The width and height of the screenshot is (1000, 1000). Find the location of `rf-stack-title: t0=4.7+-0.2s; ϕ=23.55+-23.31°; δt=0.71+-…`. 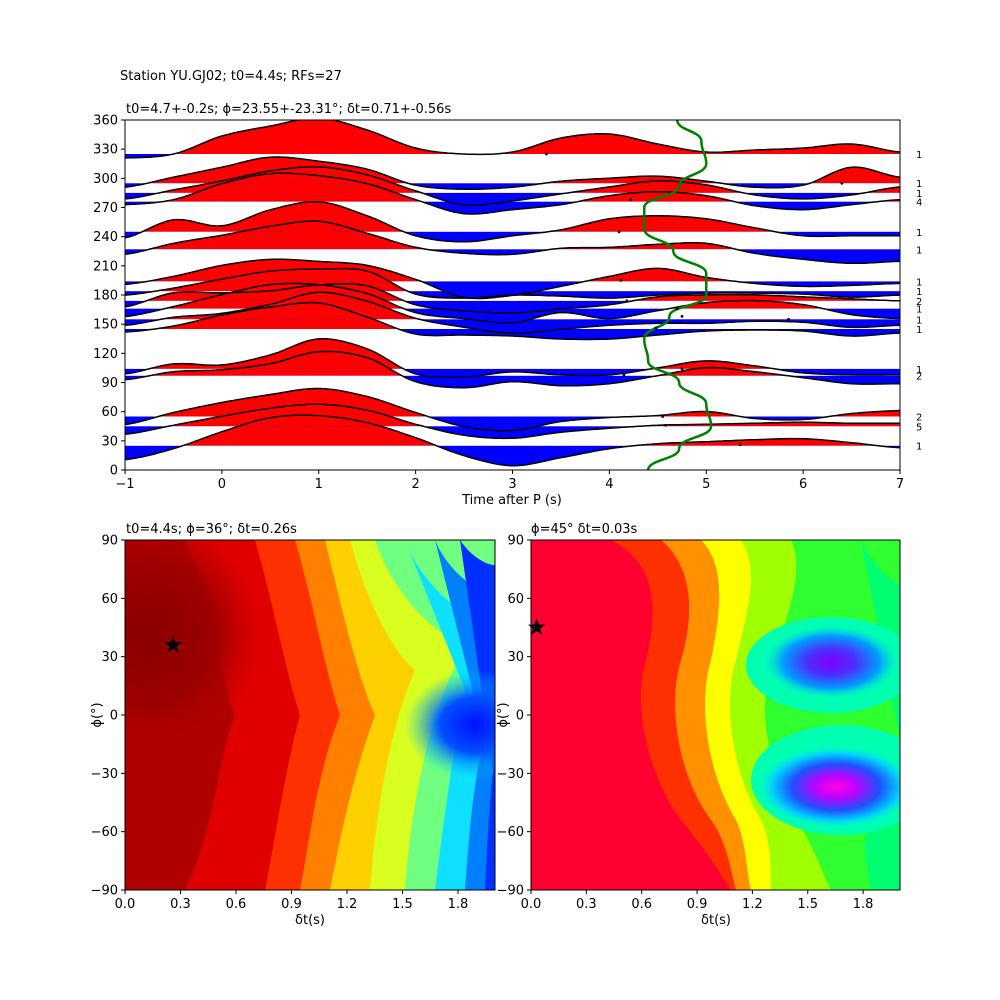

rf-stack-title: t0=4.7+-0.2s; ϕ=23.55+-23.31°; δt=0.71+-… is located at coordinates (288, 109).